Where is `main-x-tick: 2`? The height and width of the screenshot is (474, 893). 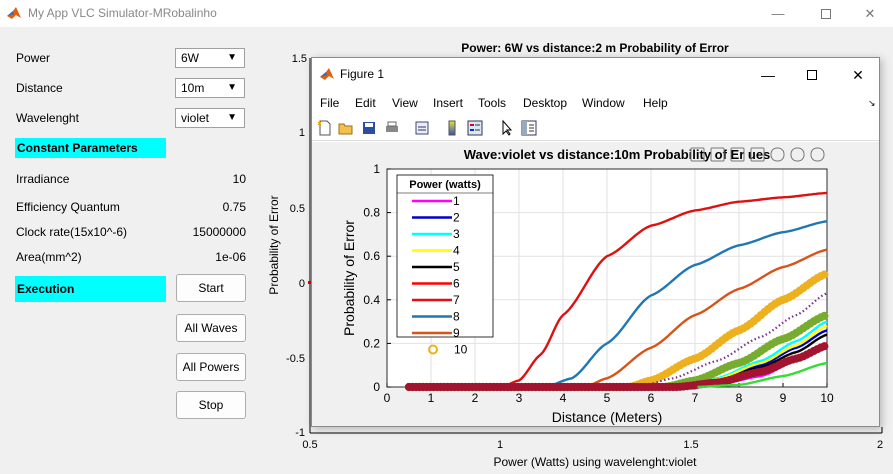
main-x-tick: 2 is located at coordinates (880, 445).